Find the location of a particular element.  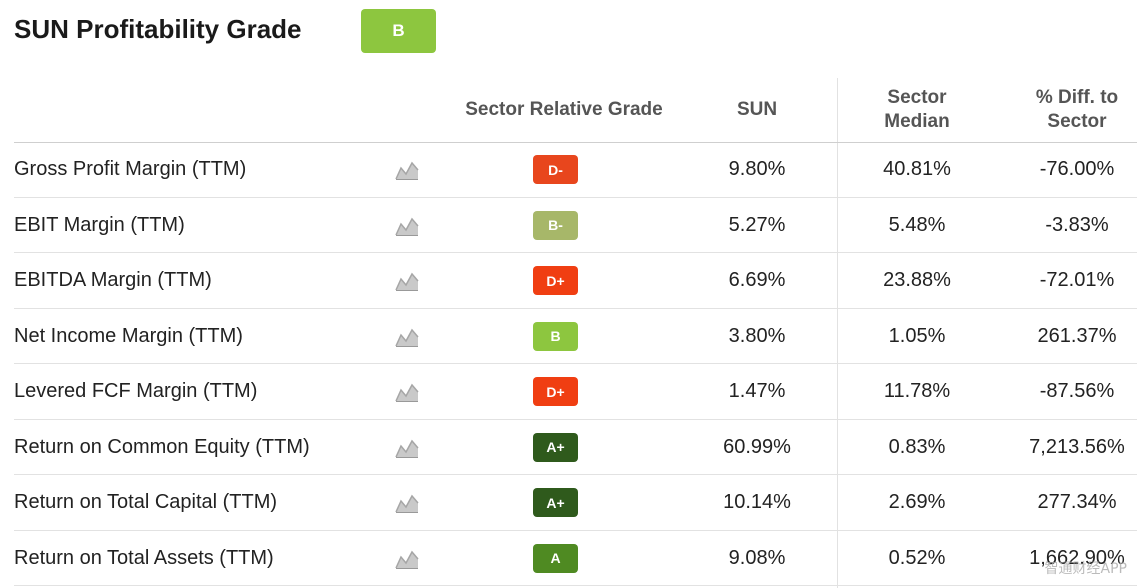

sun-value: 9.08% is located at coordinates (757, 557).